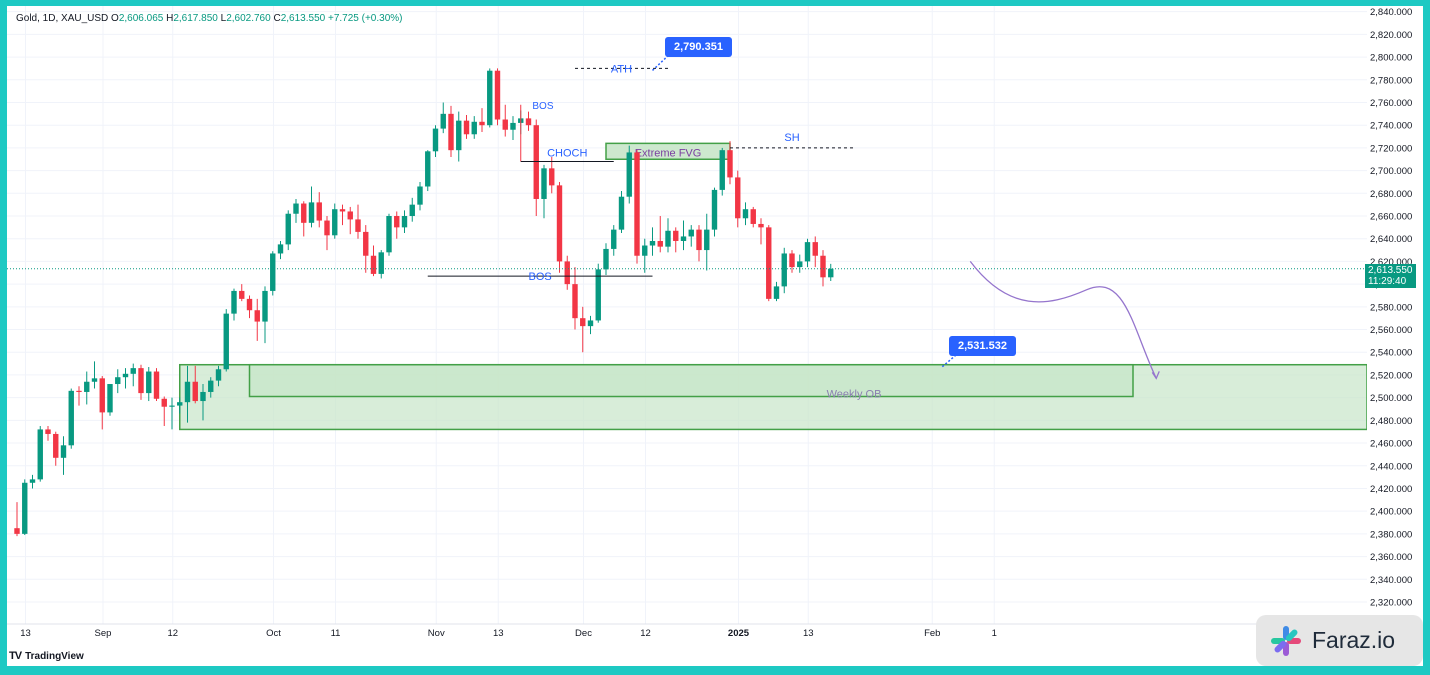 Image resolution: width=1430 pixels, height=675 pixels. I want to click on inner-order-block-zone, so click(691, 380).